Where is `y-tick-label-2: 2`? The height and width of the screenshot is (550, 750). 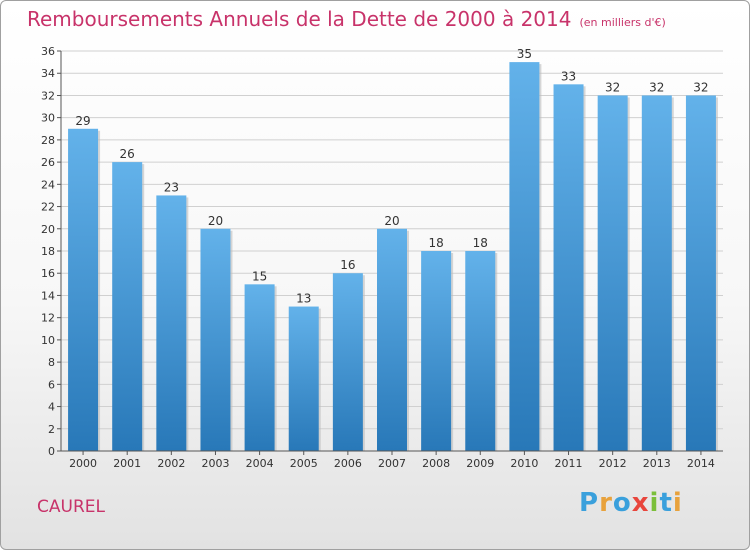 y-tick-label-2: 2 is located at coordinates (51, 429).